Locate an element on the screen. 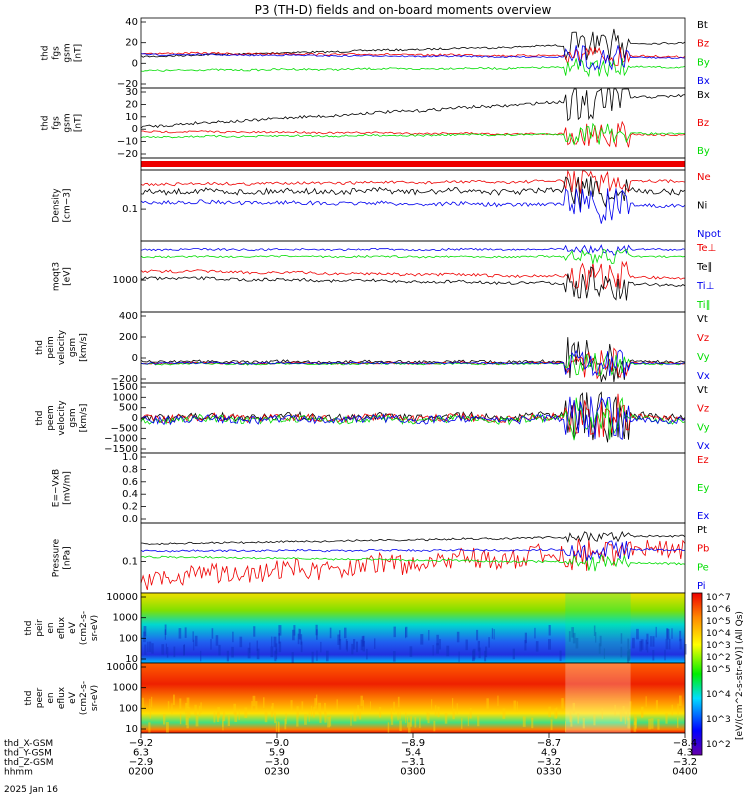 The width and height of the screenshot is (750, 800). x-tick-label: 0330 is located at coordinates (548, 772).